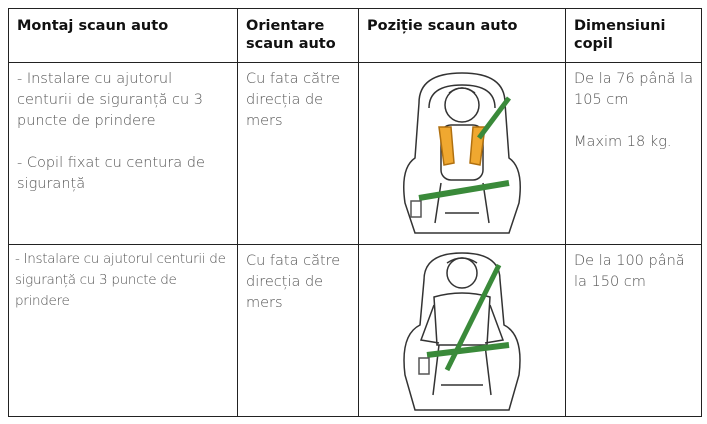 The width and height of the screenshot is (707, 424). I want to click on text: Maxim 18 kg., so click(623, 142).